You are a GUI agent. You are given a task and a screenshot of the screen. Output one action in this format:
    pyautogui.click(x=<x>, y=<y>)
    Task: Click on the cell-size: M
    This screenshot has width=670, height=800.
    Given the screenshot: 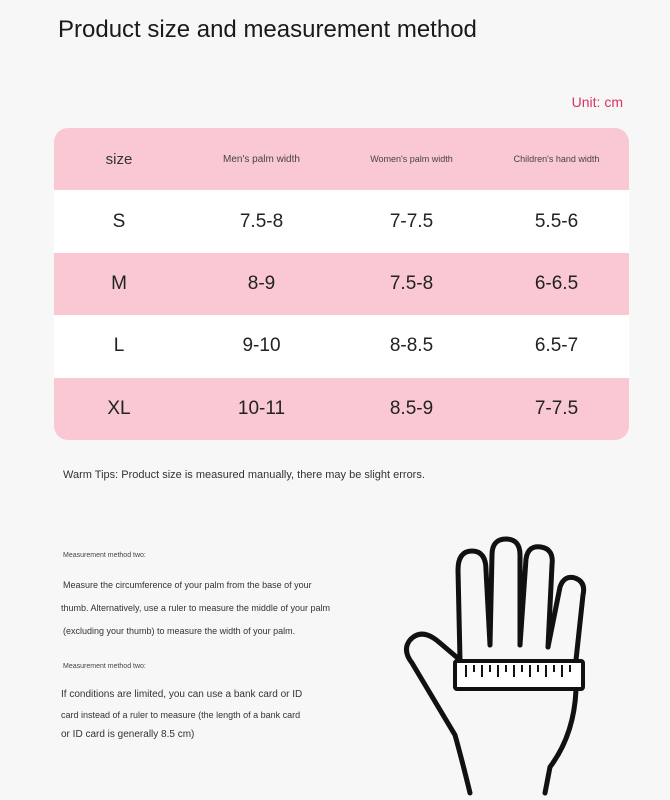 What is the action you would take?
    pyautogui.click(x=119, y=283)
    